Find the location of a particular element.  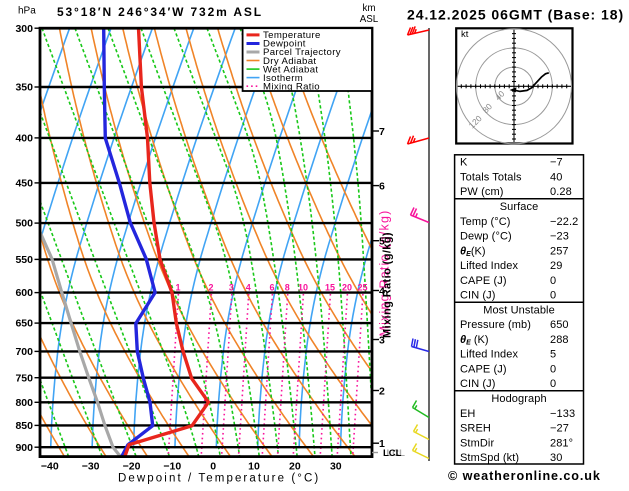

svg-text: 15 is located at coordinates (330, 288).